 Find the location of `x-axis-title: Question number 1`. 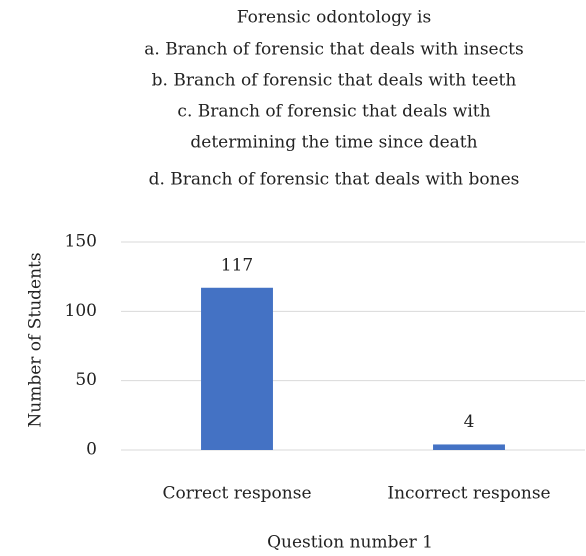

x-axis-title: Question number 1 is located at coordinates (350, 543).